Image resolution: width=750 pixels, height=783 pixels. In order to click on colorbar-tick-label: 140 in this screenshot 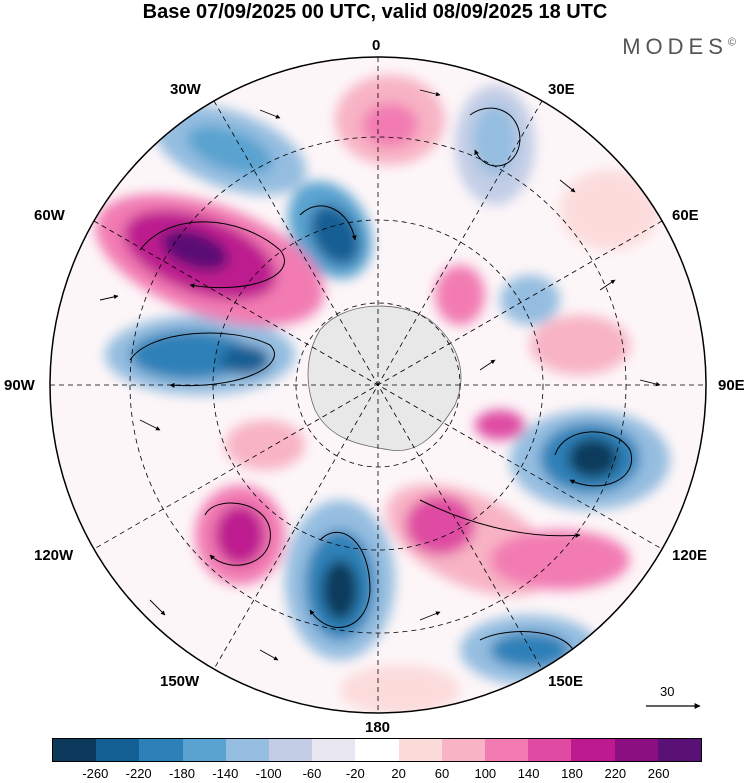, I will do `click(528, 773)`.